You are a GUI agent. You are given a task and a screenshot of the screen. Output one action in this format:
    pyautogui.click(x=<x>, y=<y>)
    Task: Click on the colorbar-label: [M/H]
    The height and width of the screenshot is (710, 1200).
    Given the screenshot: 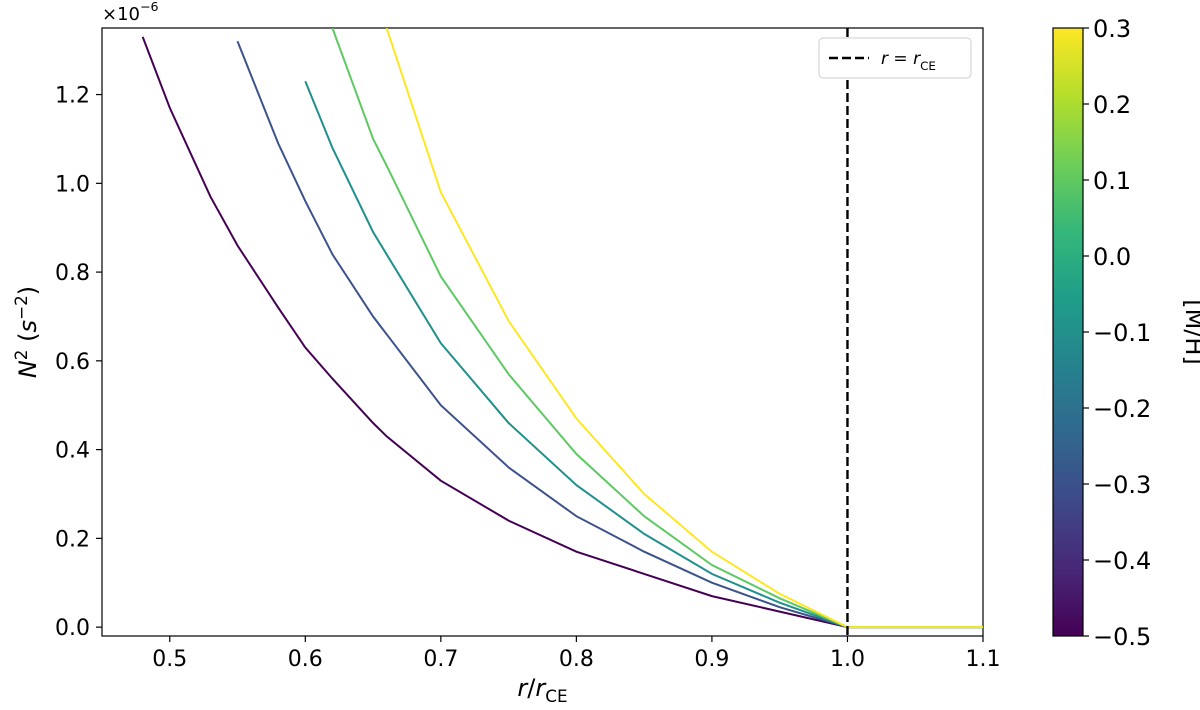 What is the action you would take?
    pyautogui.click(x=1190, y=332)
    